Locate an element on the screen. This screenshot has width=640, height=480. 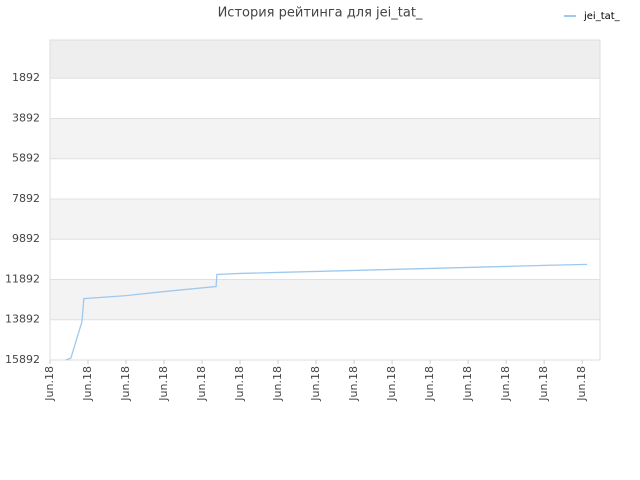
y-tick-label: 3892 is located at coordinates (26, 117).